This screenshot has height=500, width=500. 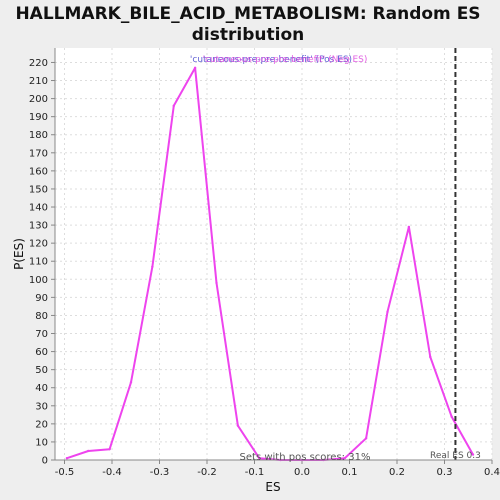 What do you see at coordinates (492, 472) in the screenshot?
I see `x-tick-label: 0.4` at bounding box center [492, 472].